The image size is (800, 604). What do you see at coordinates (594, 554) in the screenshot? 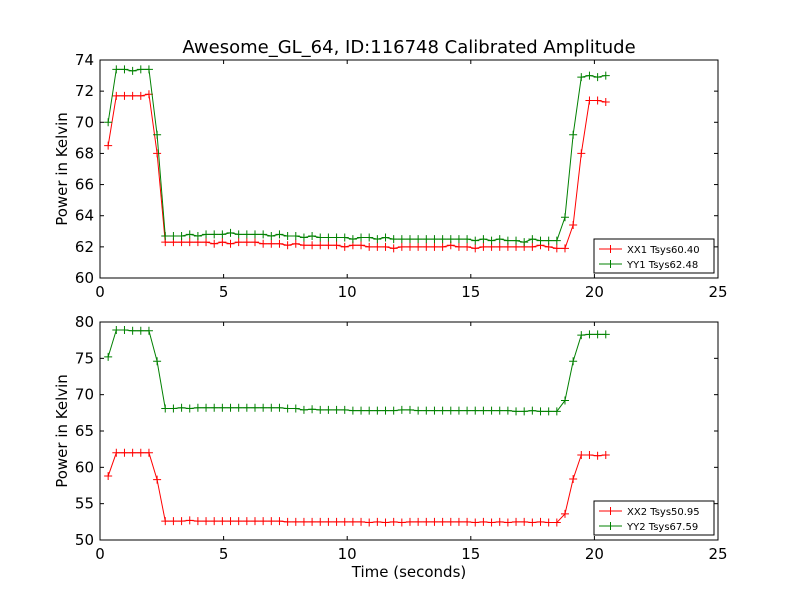
I see `x-tick-label: 20` at bounding box center [594, 554].